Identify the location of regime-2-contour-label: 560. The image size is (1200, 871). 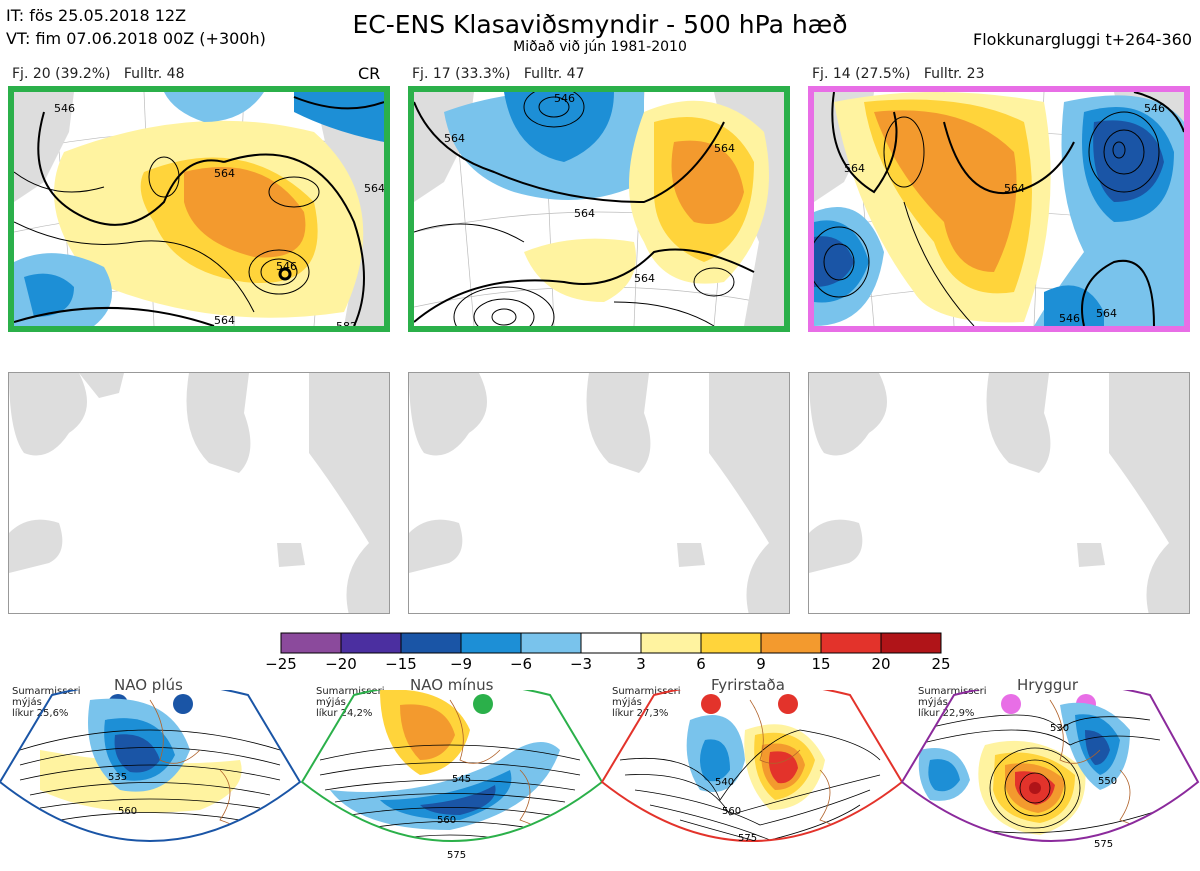
(446, 820).